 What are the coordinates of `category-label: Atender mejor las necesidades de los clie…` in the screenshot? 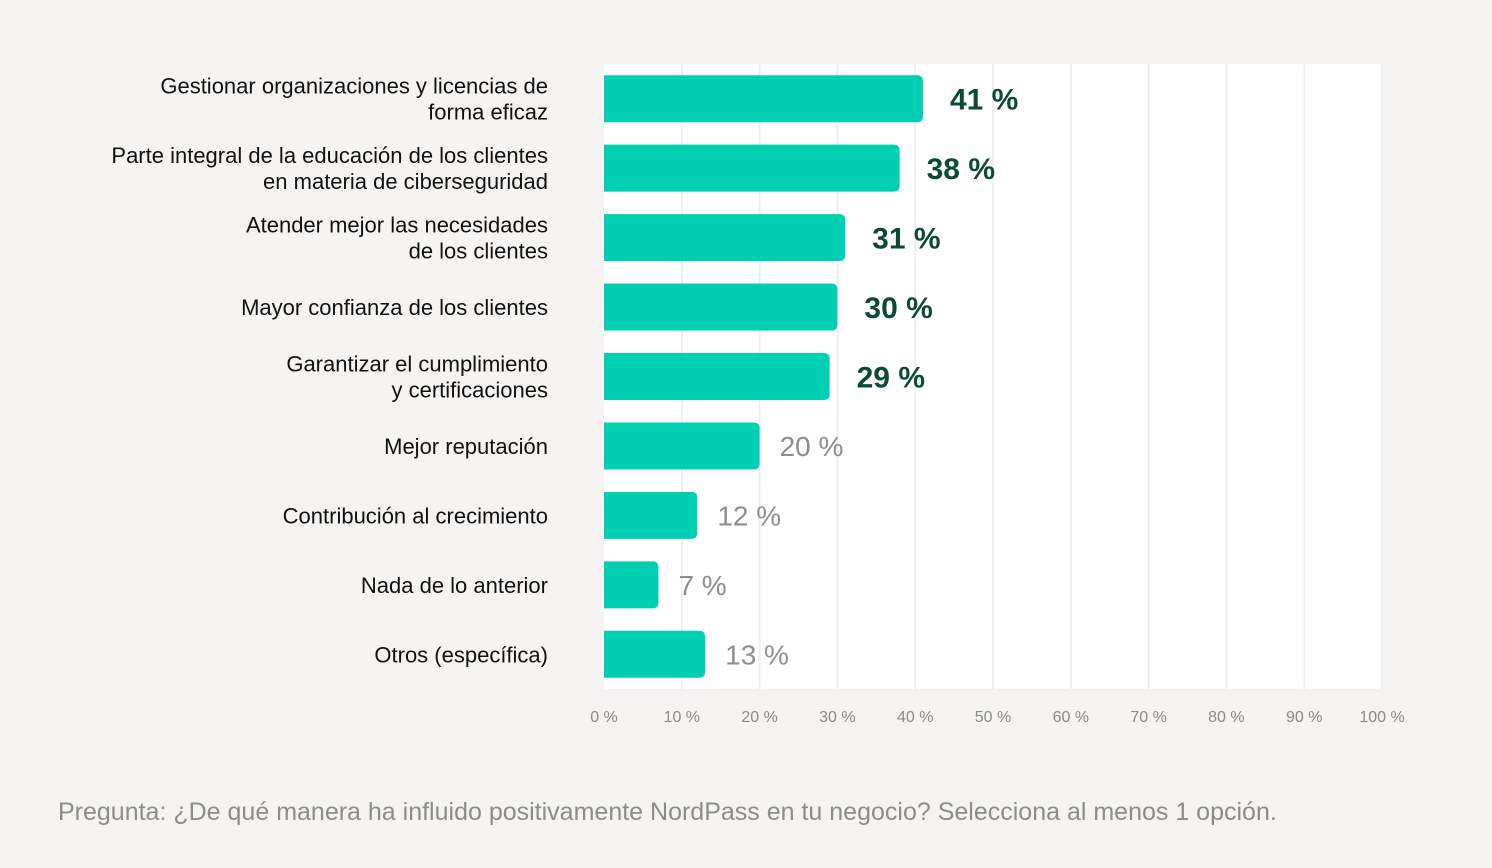 It's located at (397, 238).